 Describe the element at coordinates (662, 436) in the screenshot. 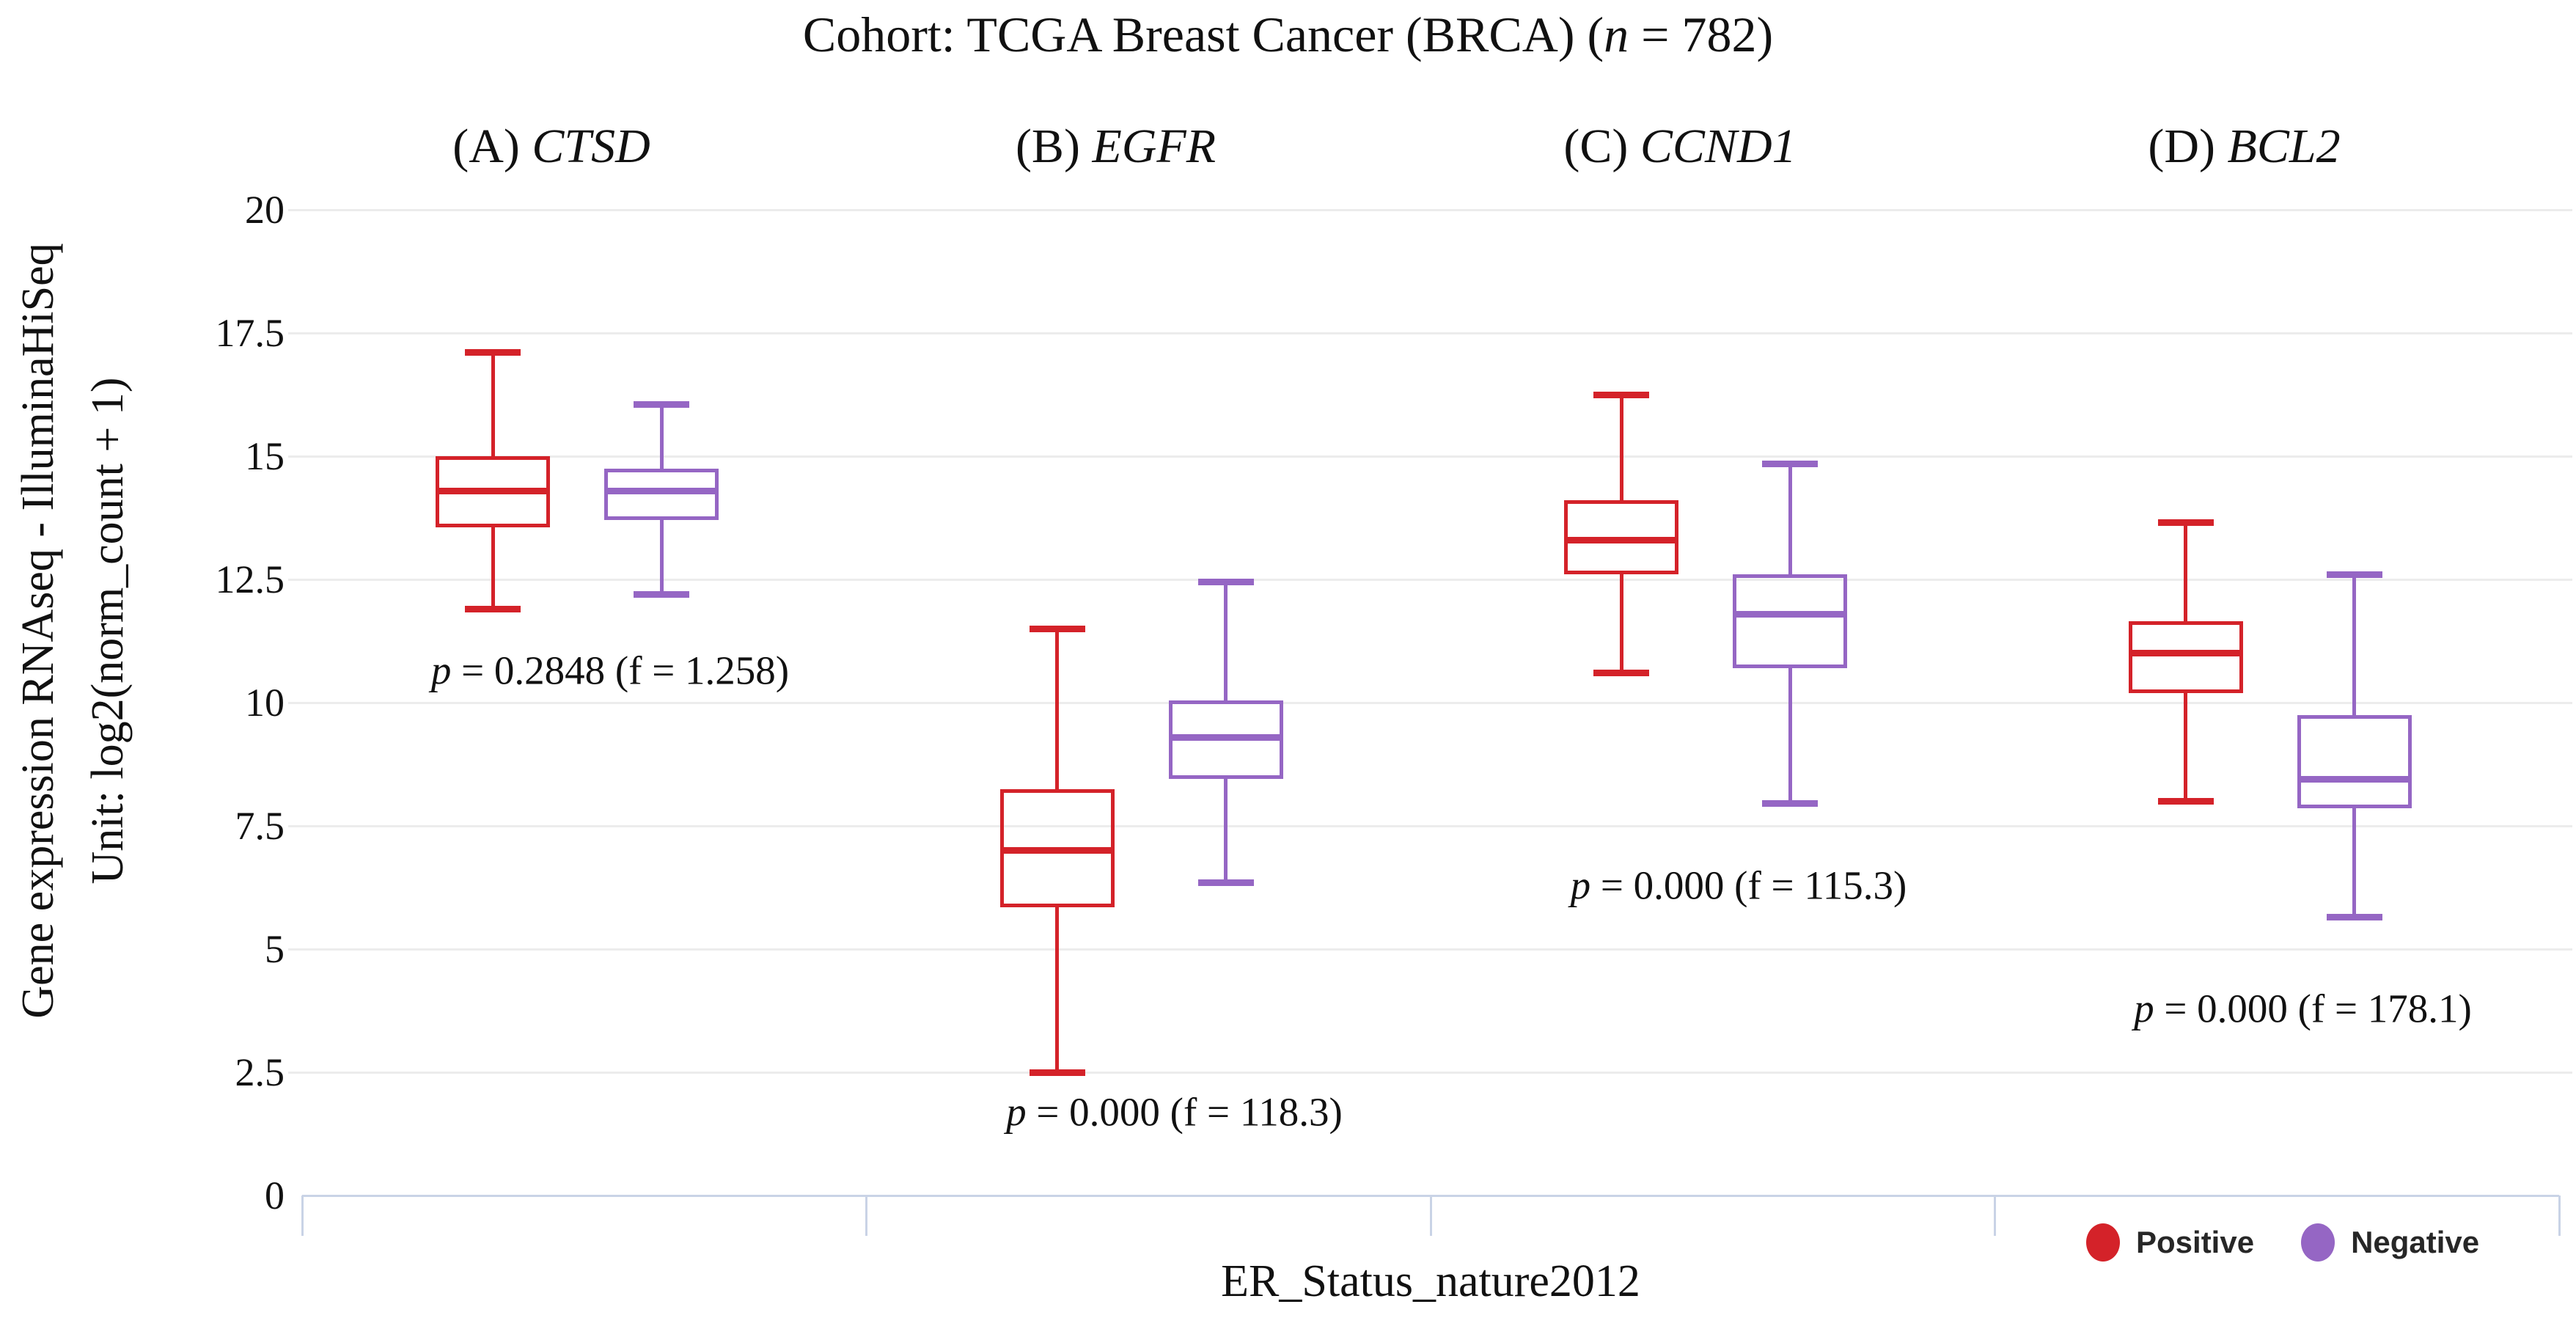

I see `whisker-upper-stem-ctsd-negative` at that location.